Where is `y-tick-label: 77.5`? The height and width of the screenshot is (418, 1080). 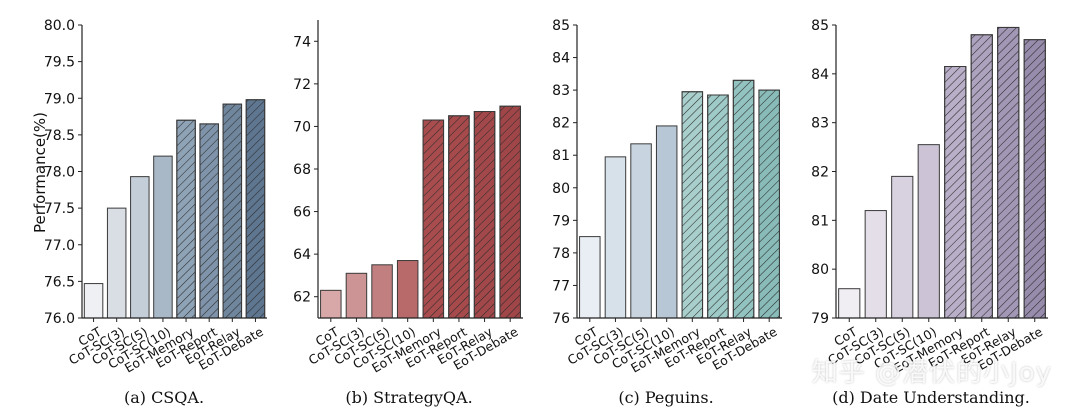 y-tick-label: 77.5 is located at coordinates (59, 209).